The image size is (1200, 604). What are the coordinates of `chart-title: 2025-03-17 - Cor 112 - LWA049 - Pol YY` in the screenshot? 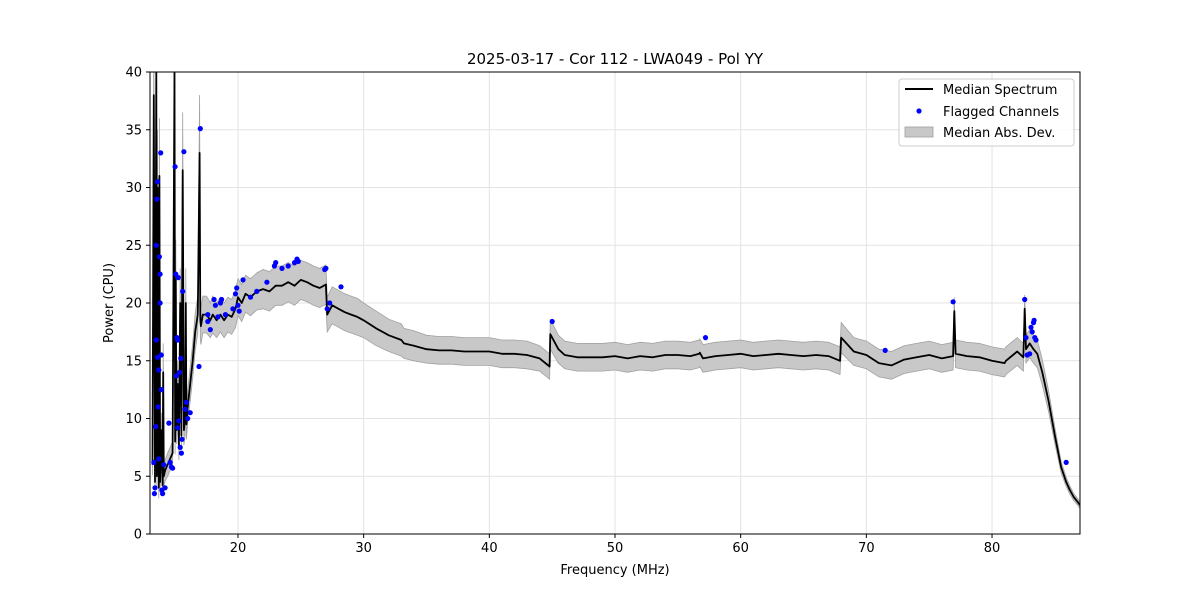 It's located at (615, 59).